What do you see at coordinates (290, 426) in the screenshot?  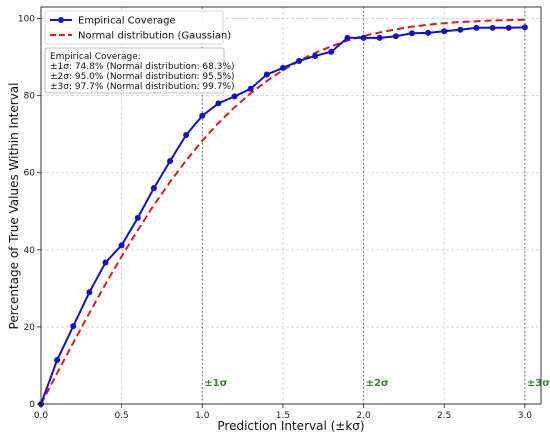 I see `x-axis-title: Prediction Interval (±kσ)` at bounding box center [290, 426].